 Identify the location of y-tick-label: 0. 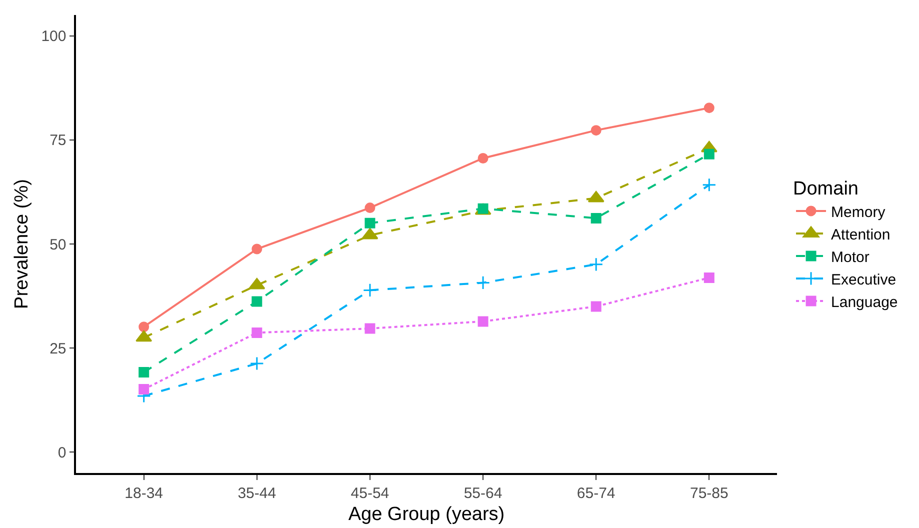
(62, 453).